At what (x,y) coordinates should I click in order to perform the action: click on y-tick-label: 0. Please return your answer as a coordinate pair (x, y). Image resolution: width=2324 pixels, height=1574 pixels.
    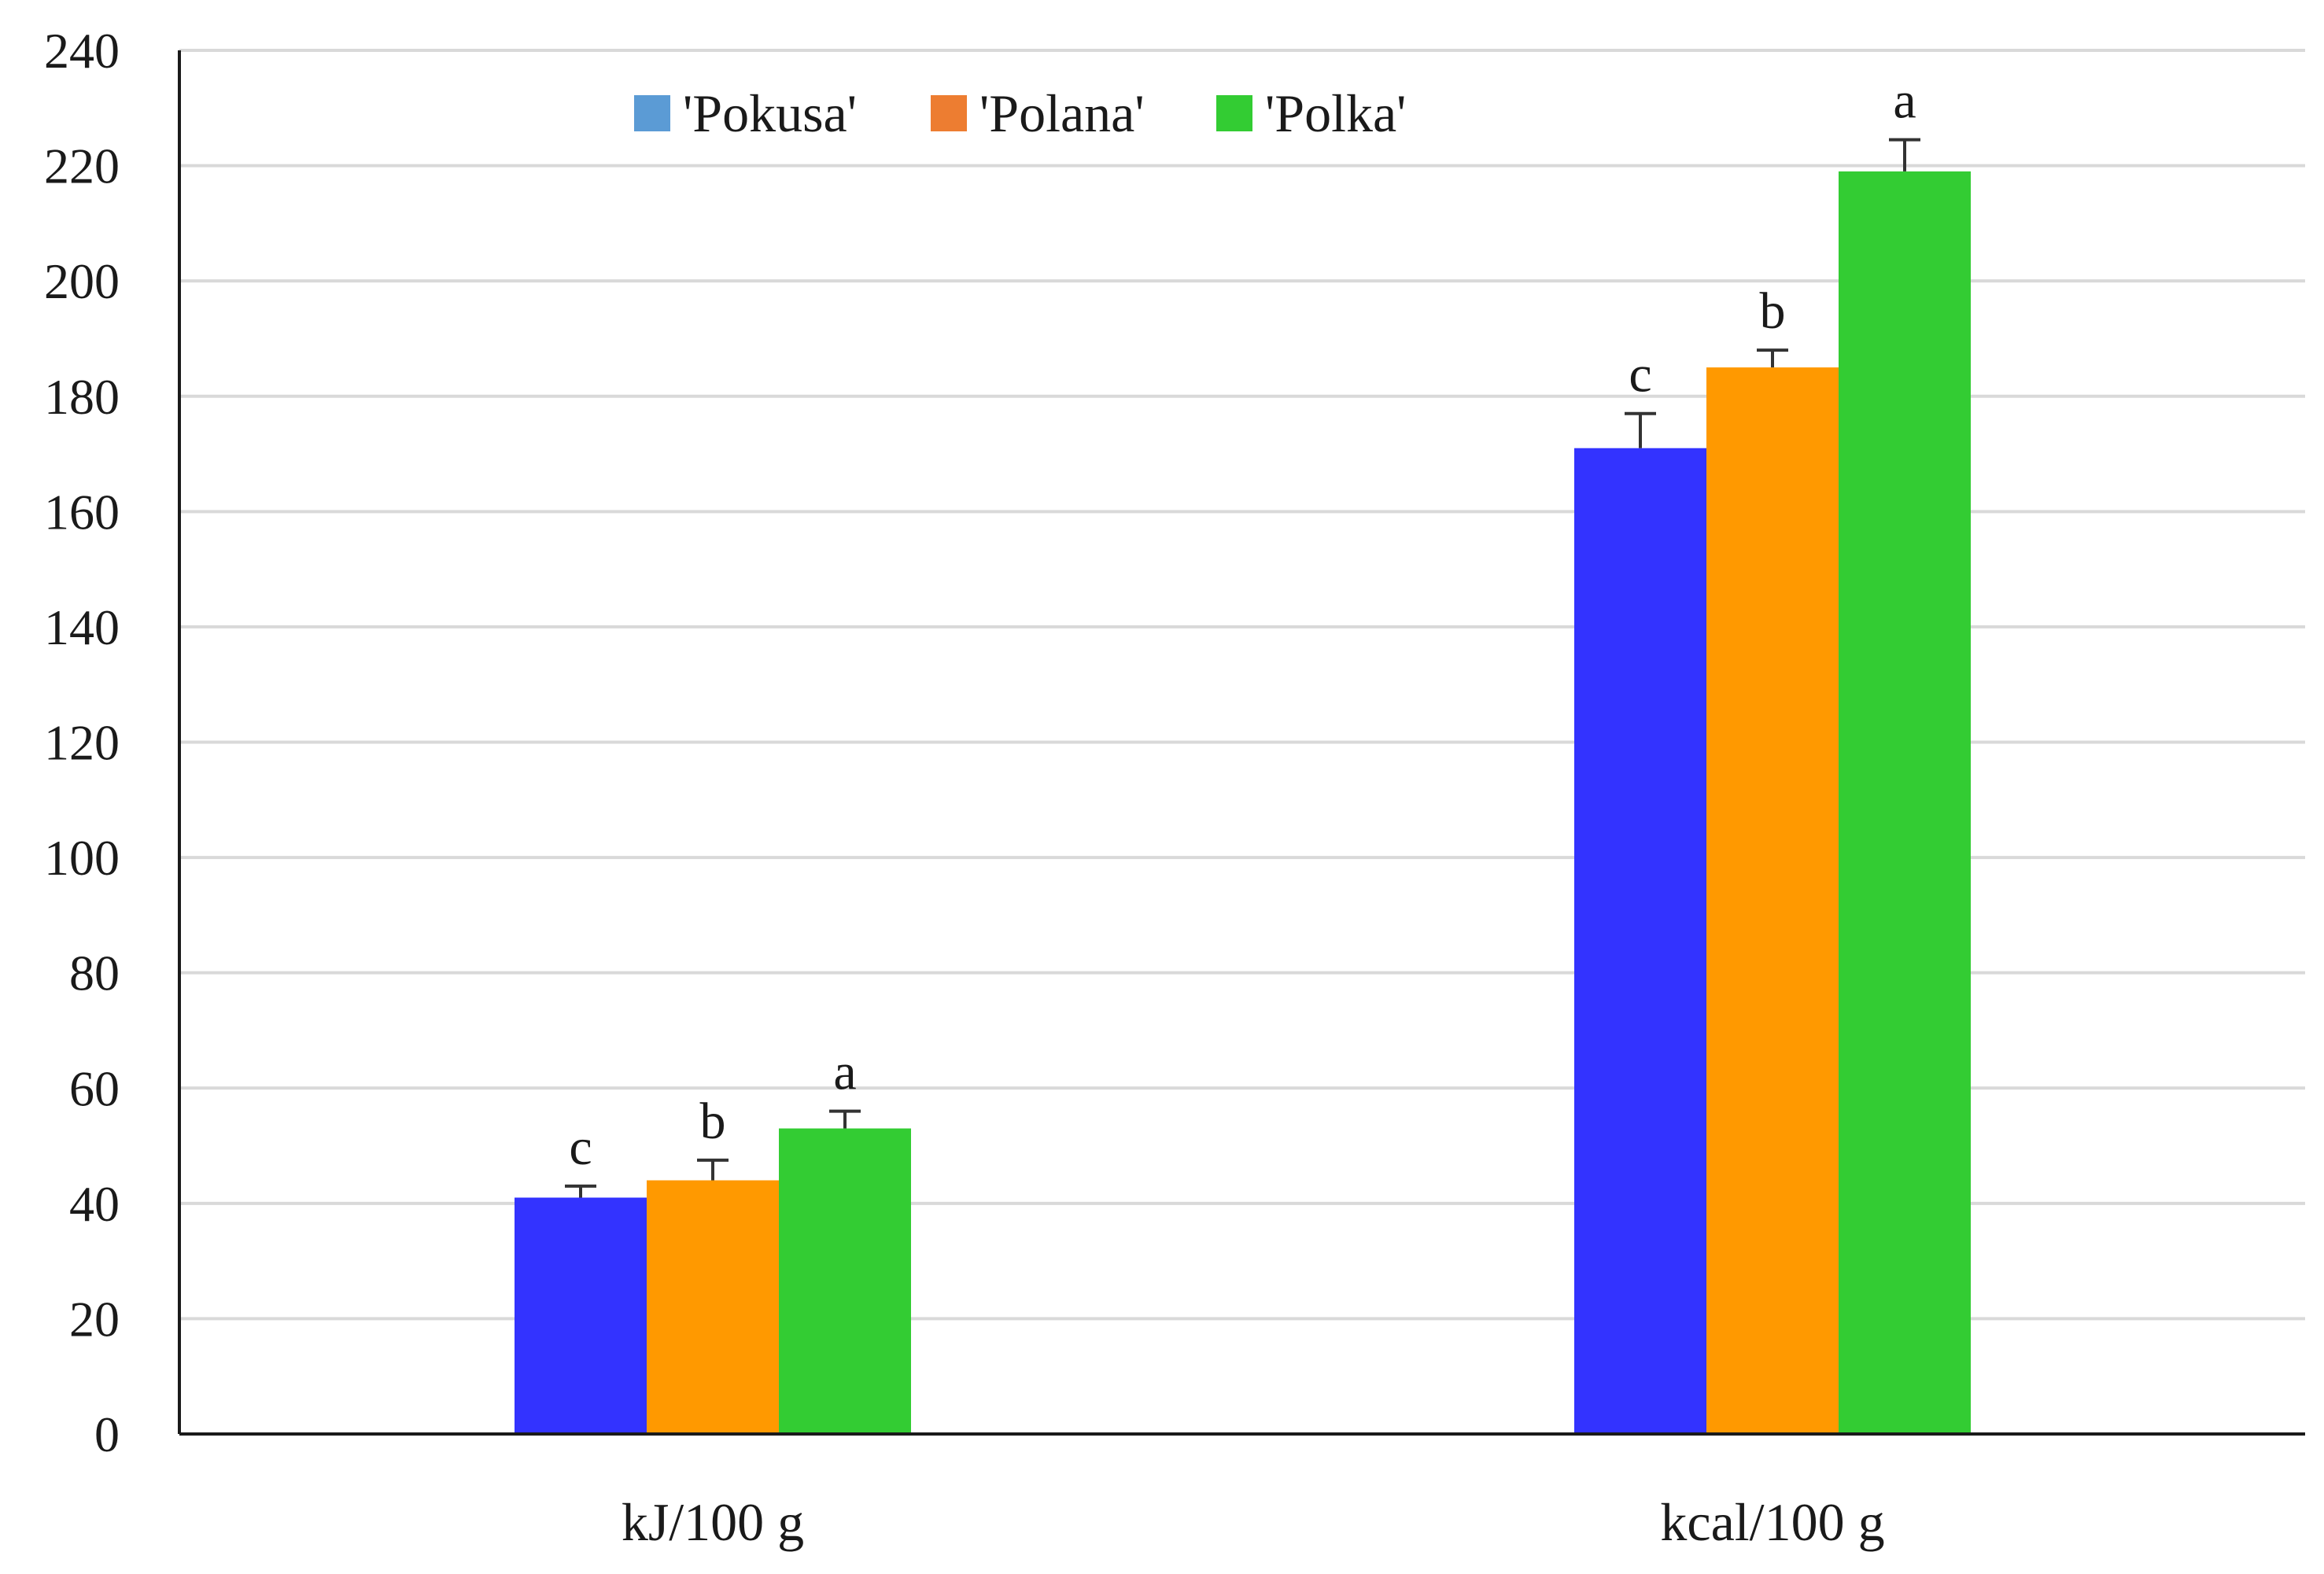
    Looking at the image, I should click on (107, 1434).